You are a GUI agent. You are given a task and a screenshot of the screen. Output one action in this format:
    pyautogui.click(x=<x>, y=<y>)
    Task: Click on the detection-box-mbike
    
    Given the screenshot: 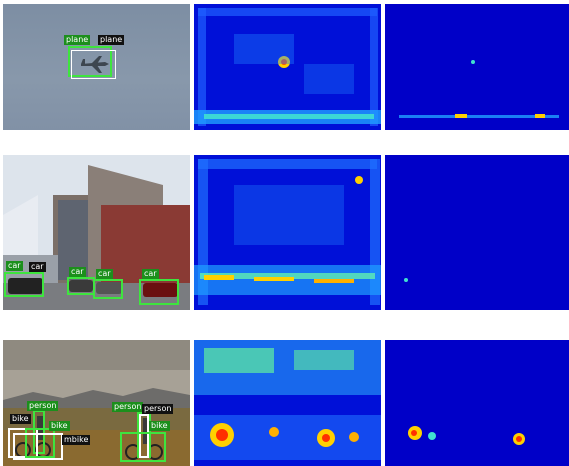 What is the action you would take?
    pyautogui.click(x=38, y=446)
    